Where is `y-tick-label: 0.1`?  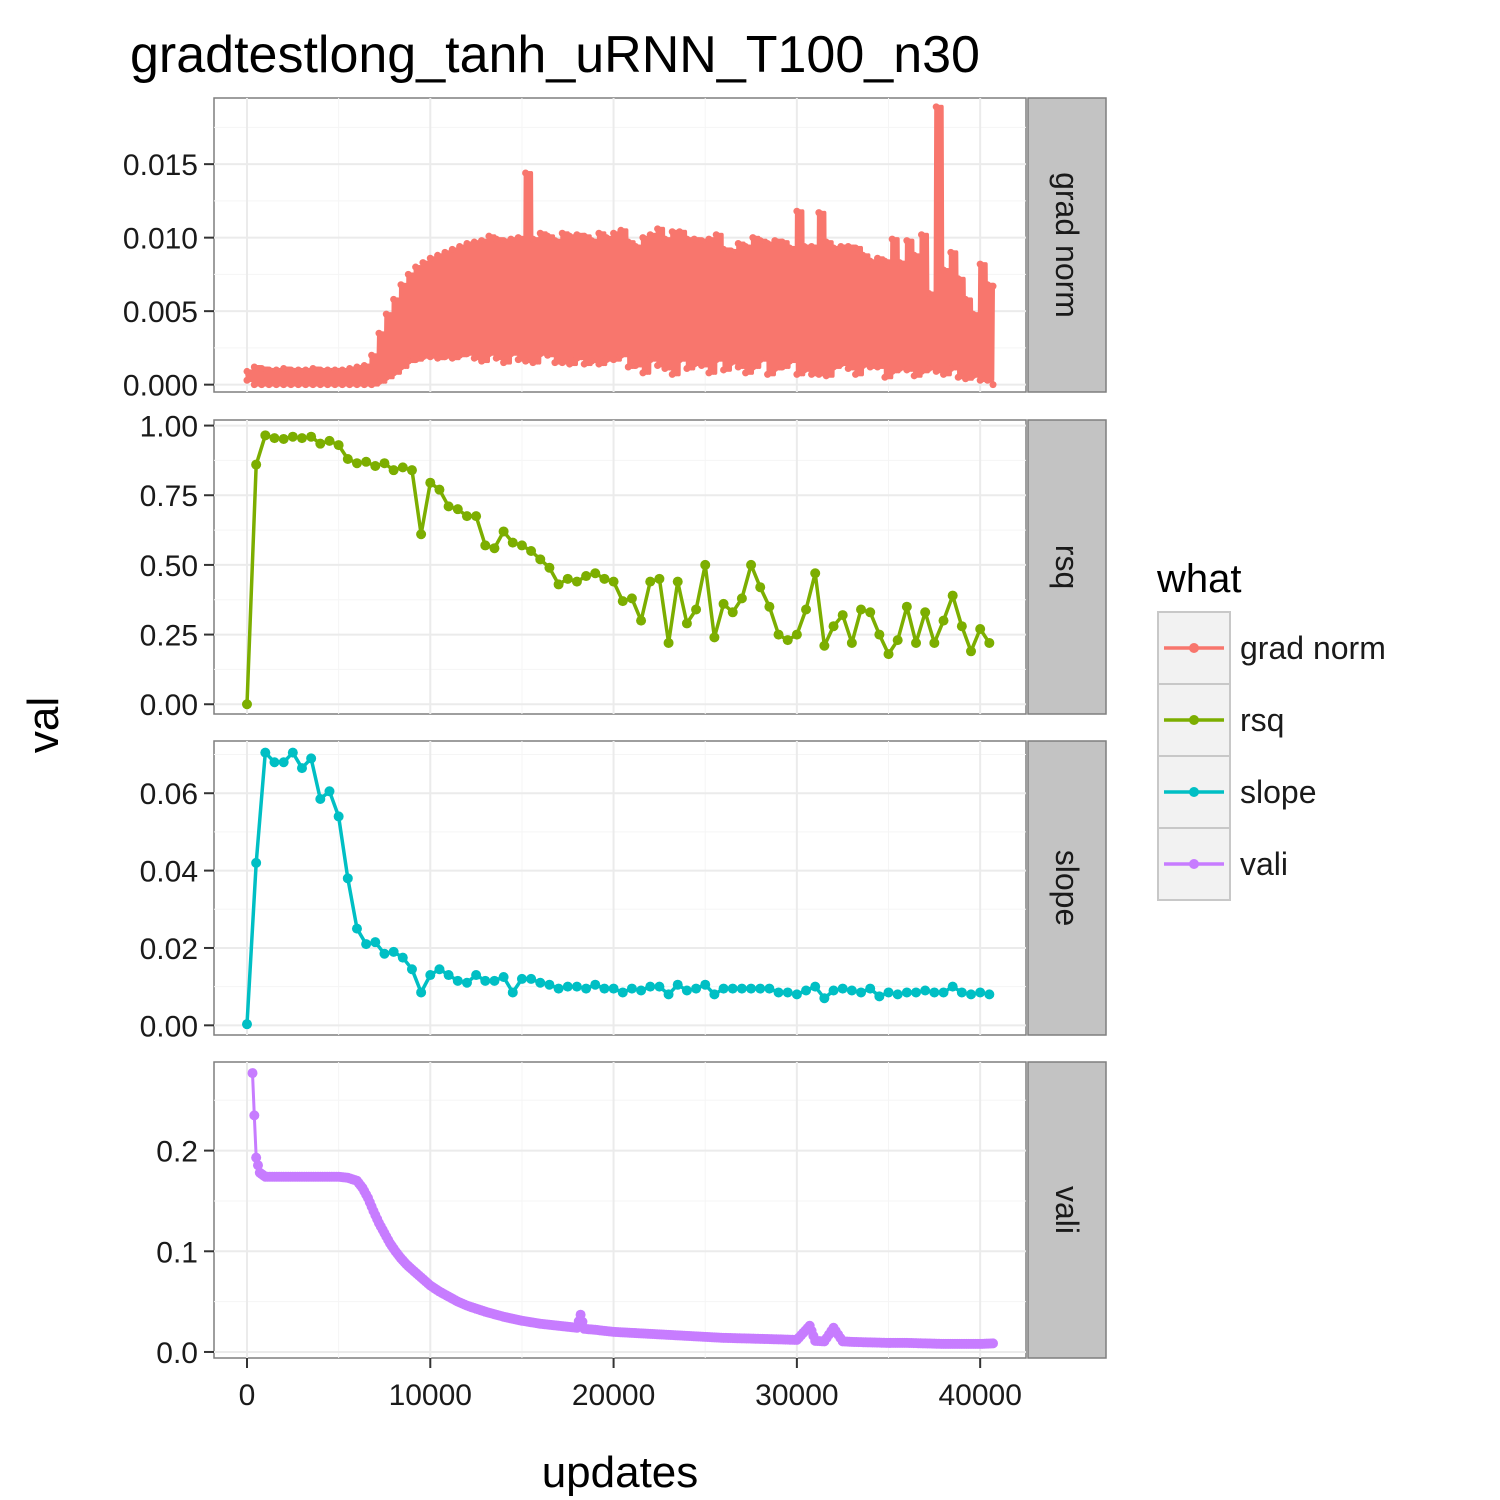
y-tick-label: 0.1 is located at coordinates (177, 1252).